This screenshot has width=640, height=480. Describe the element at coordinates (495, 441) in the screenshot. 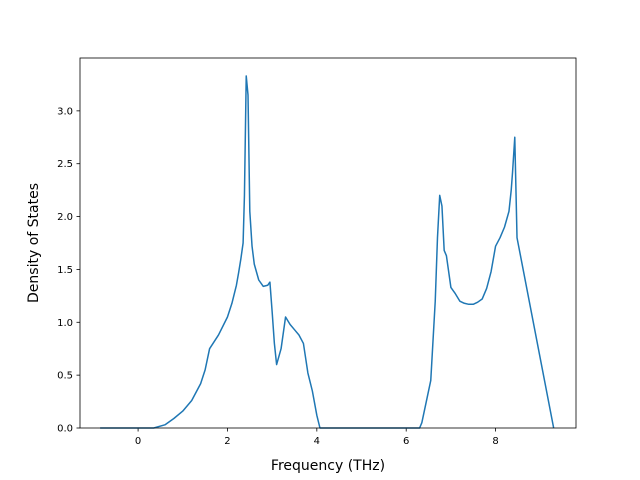

I see `x-tick-label: 8` at that location.